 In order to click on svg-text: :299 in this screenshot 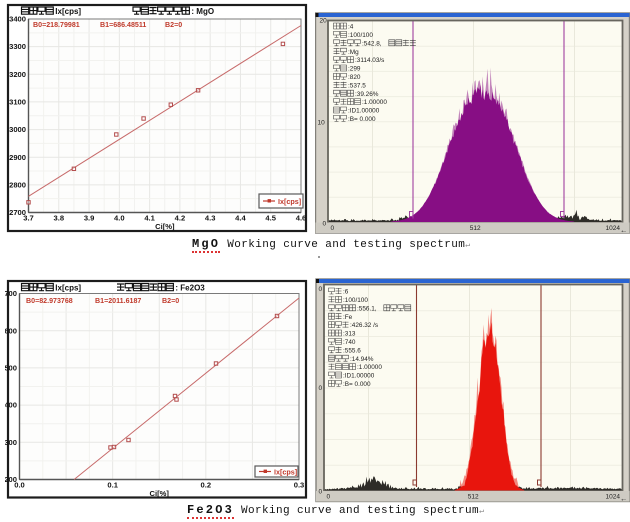, I will do `click(354, 69)`.